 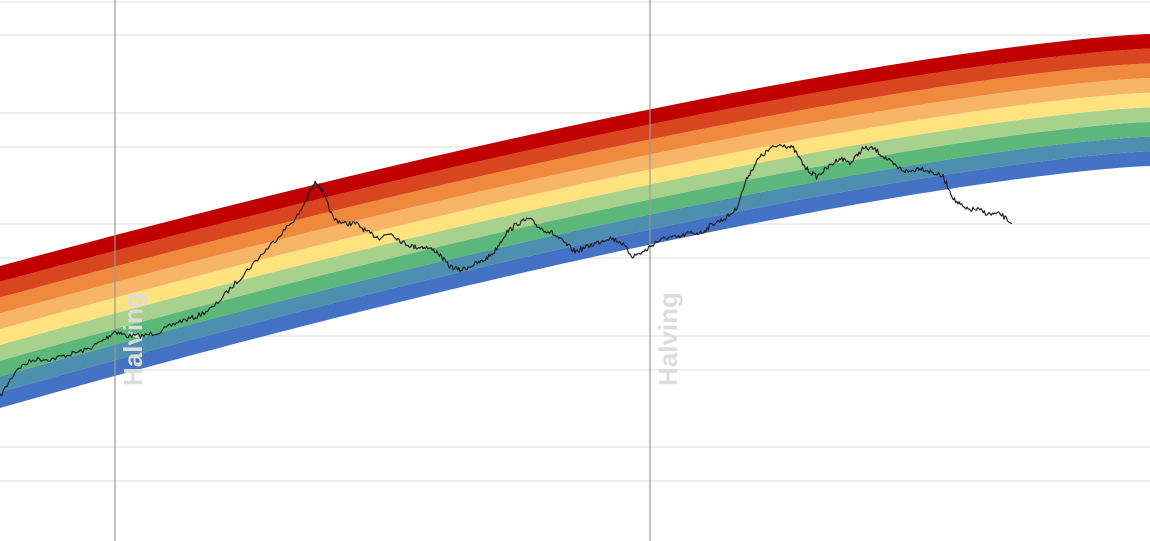 What do you see at coordinates (133, 339) in the screenshot?
I see `halving-label-0: Halving` at bounding box center [133, 339].